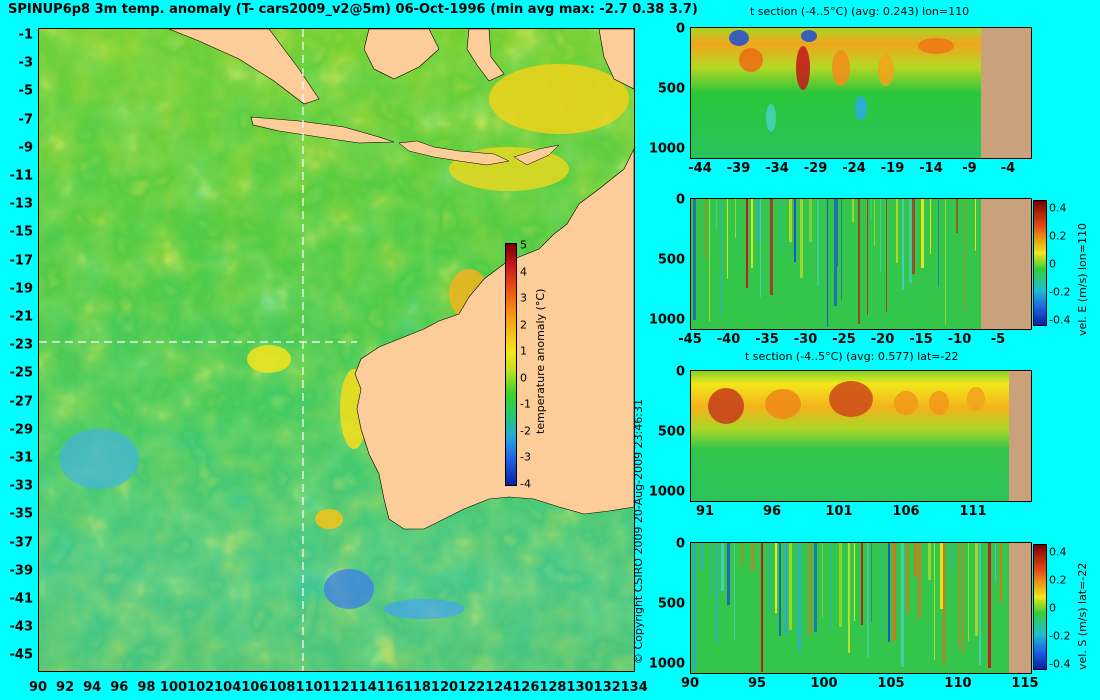 The image size is (1100, 700). What do you see at coordinates (1060, 320) in the screenshot?
I see `panel-colorbar-tick: -0.4` at bounding box center [1060, 320].